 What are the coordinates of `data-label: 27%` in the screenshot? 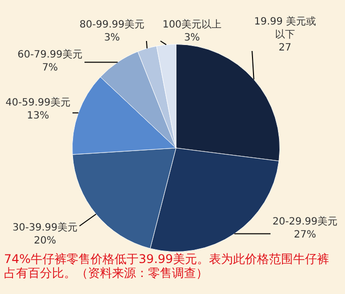 It's located at (305, 235).